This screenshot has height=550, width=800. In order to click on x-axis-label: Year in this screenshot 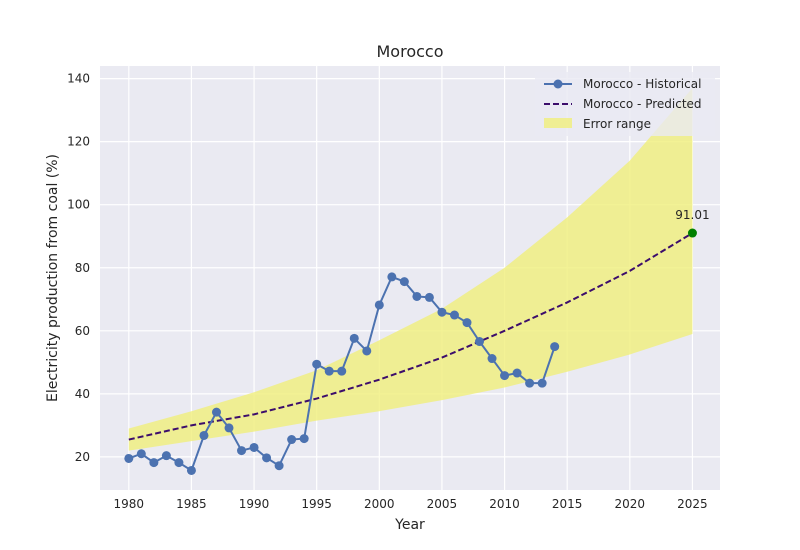, I will do `click(409, 525)`.